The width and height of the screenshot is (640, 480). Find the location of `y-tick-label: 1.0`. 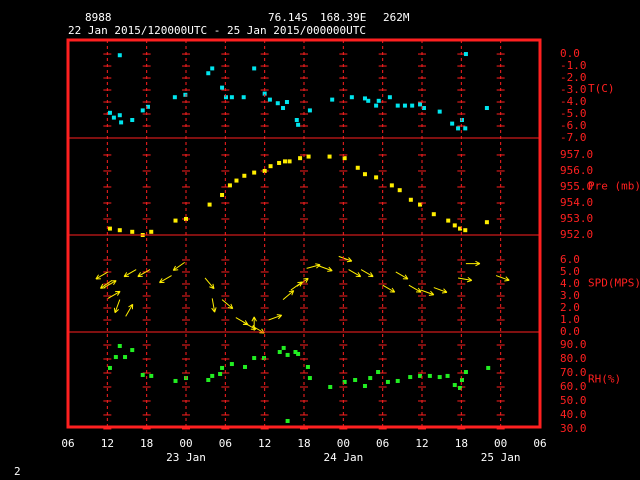

y-tick-label: 1.0 is located at coordinates (570, 319).